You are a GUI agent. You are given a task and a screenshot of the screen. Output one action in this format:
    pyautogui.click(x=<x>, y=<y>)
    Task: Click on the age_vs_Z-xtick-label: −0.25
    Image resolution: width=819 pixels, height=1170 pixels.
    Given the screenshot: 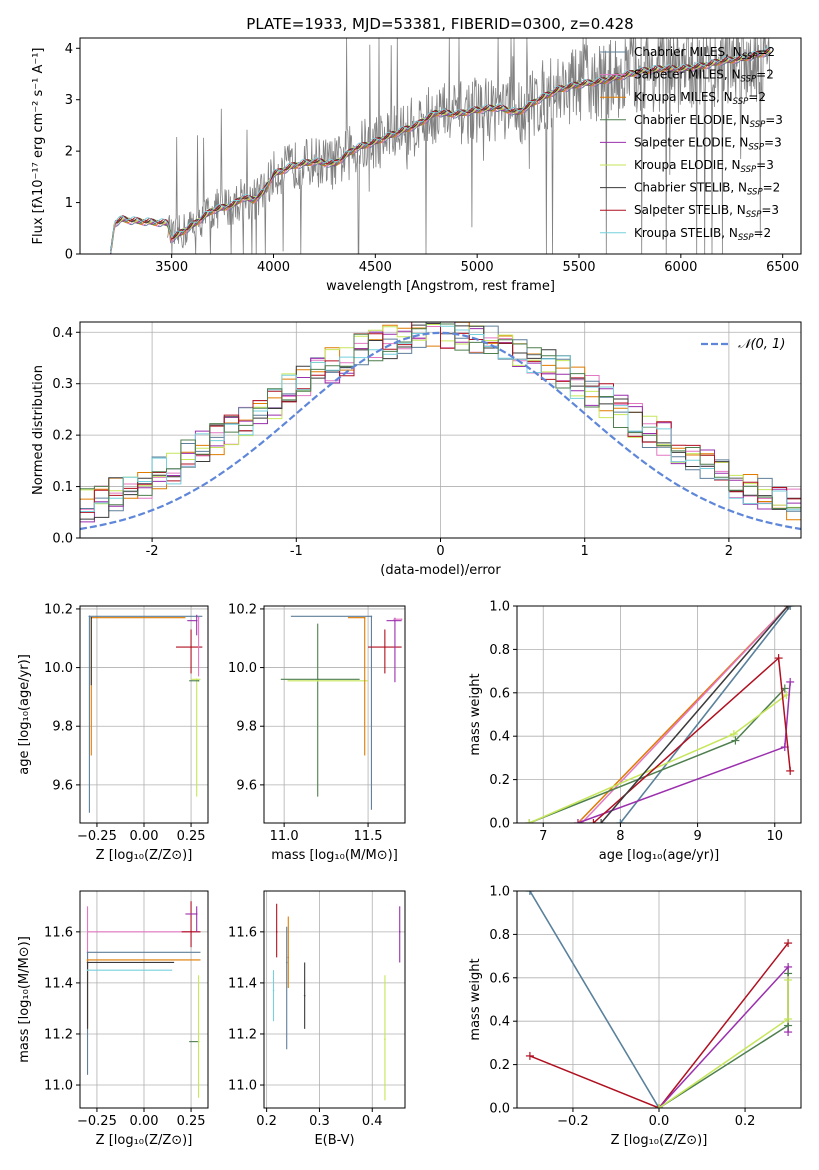 What is the action you would take?
    pyautogui.click(x=97, y=836)
    